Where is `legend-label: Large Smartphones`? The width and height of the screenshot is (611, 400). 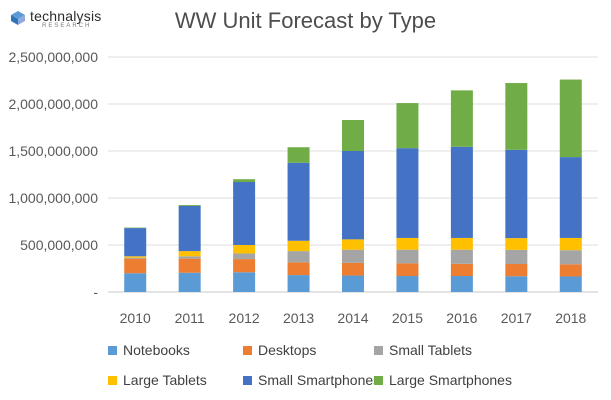
legend-label: Large Smartphones is located at coordinates (450, 380).